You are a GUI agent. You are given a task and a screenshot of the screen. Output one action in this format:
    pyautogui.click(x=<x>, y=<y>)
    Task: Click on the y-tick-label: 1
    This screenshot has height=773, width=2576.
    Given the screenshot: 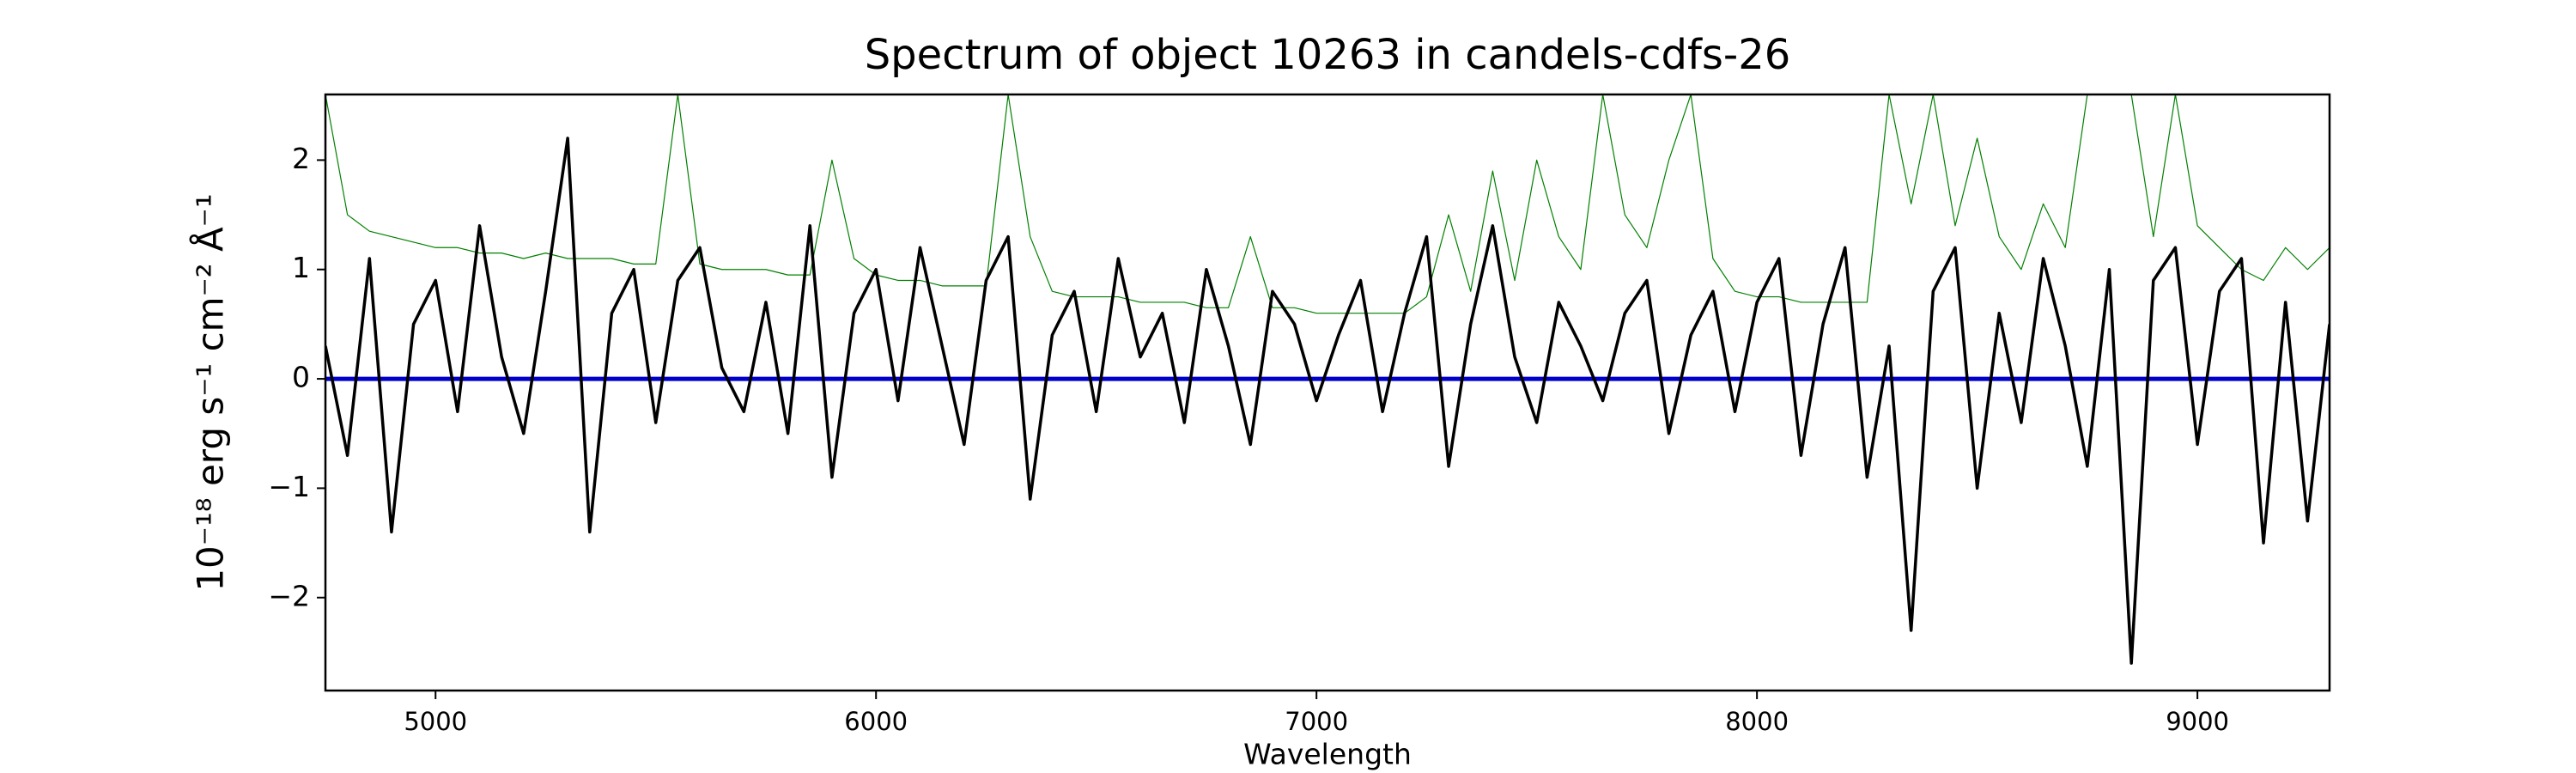 What is the action you would take?
    pyautogui.click(x=301, y=267)
    